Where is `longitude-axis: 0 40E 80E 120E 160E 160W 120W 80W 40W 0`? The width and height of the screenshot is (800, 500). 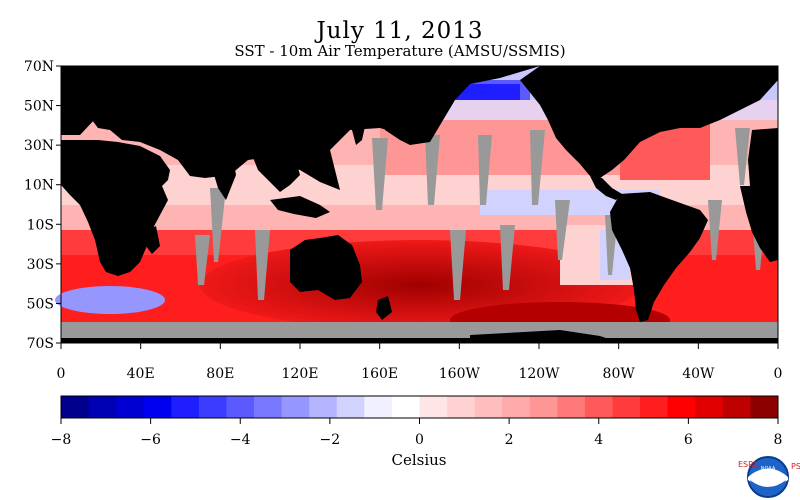
longitude-axis: 0 40E 80E 120E 160E 160W 120W 80W 40W 0 is located at coordinates (420, 362).